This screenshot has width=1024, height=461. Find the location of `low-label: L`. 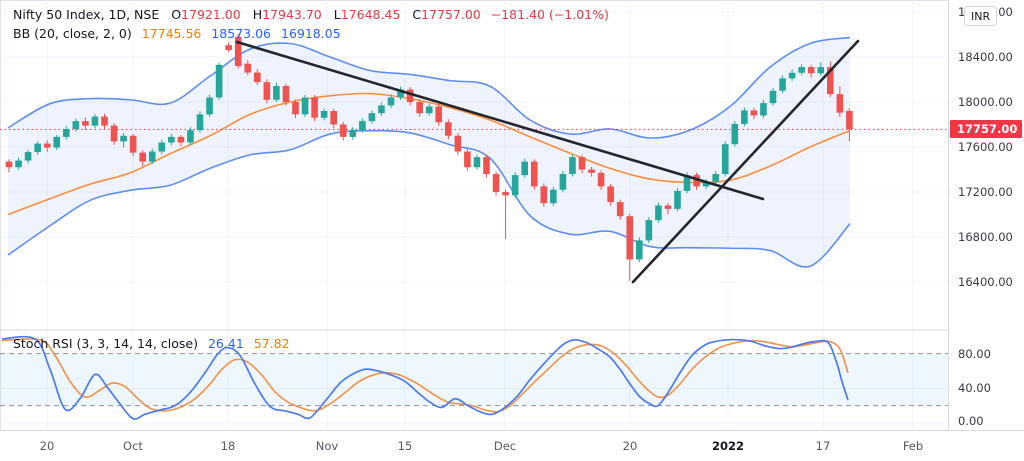

low-label: L is located at coordinates (337, 14).